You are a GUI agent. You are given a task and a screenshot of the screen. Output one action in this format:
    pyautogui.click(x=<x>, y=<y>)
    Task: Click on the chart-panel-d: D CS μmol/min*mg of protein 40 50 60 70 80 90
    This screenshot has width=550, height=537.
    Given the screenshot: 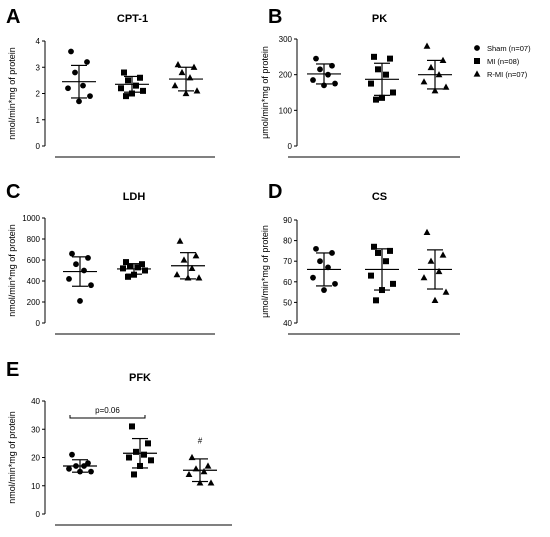 What is the action you would take?
    pyautogui.click(x=360, y=258)
    